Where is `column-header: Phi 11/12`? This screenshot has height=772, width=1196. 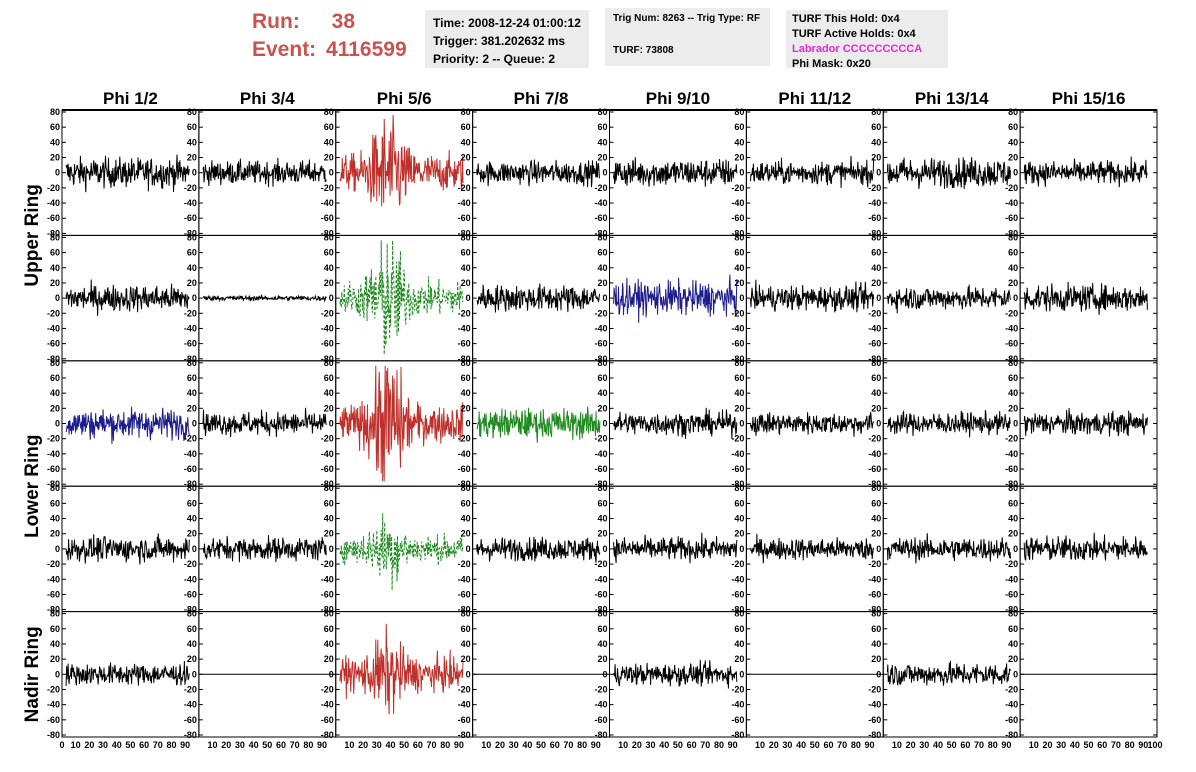 column-header: Phi 11/12 is located at coordinates (814, 98).